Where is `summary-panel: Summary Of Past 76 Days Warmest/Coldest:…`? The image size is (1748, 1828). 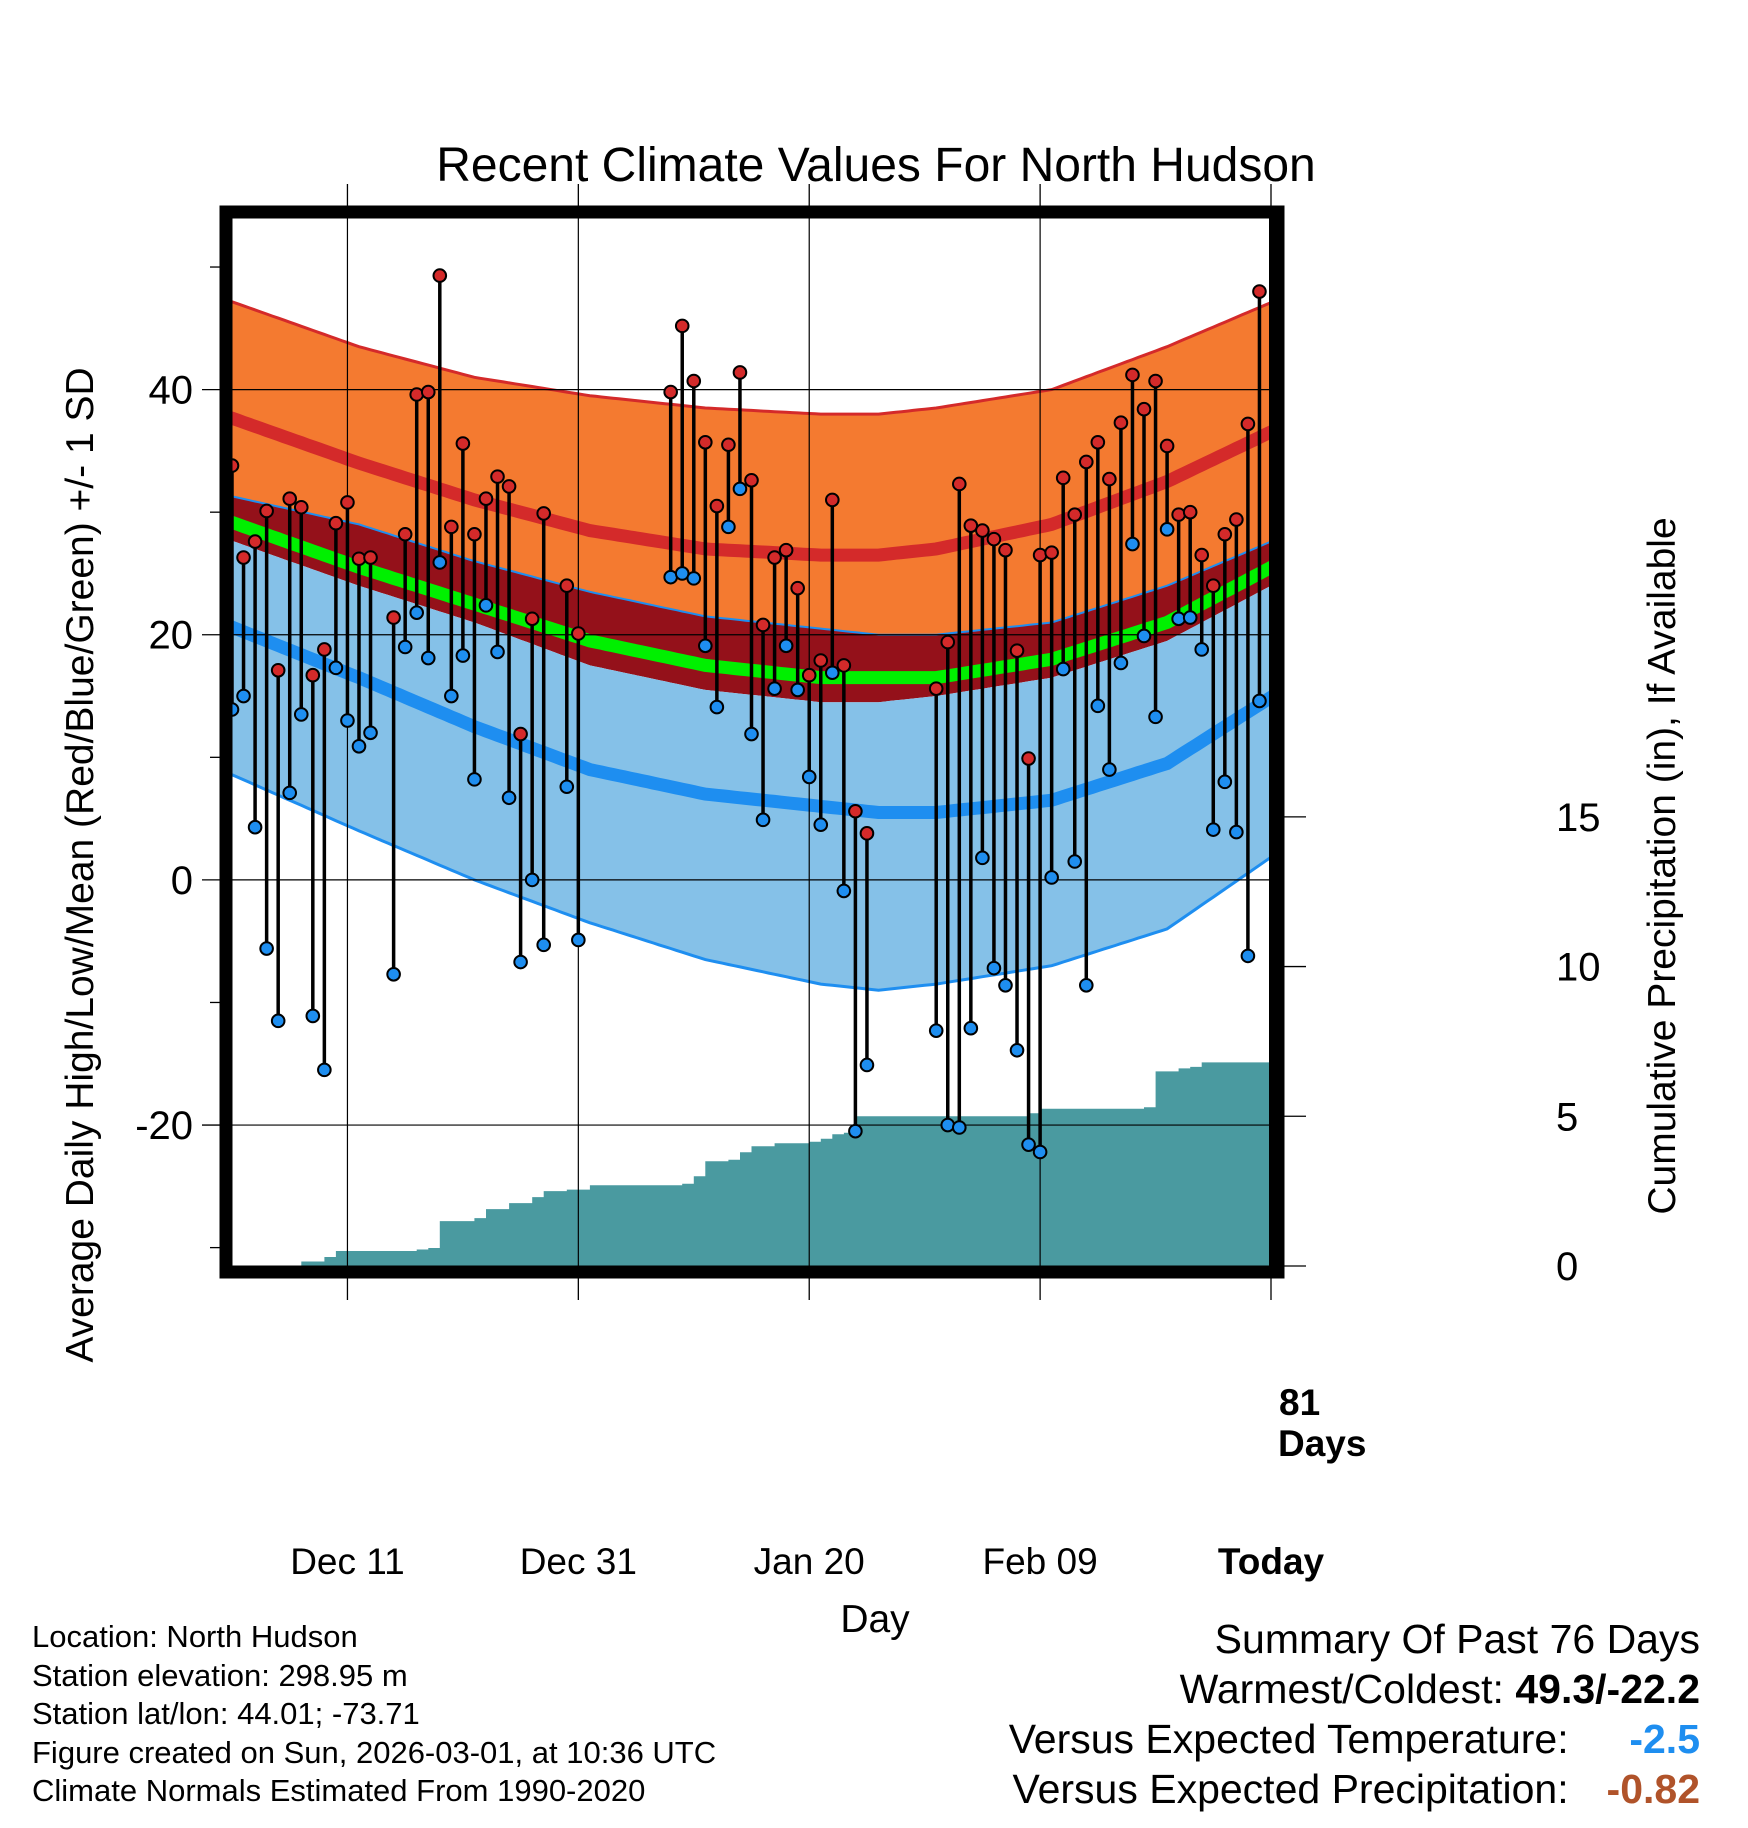 summary-panel: Summary Of Past 76 Days Warmest/Coldest:… is located at coordinates (1354, 1714).